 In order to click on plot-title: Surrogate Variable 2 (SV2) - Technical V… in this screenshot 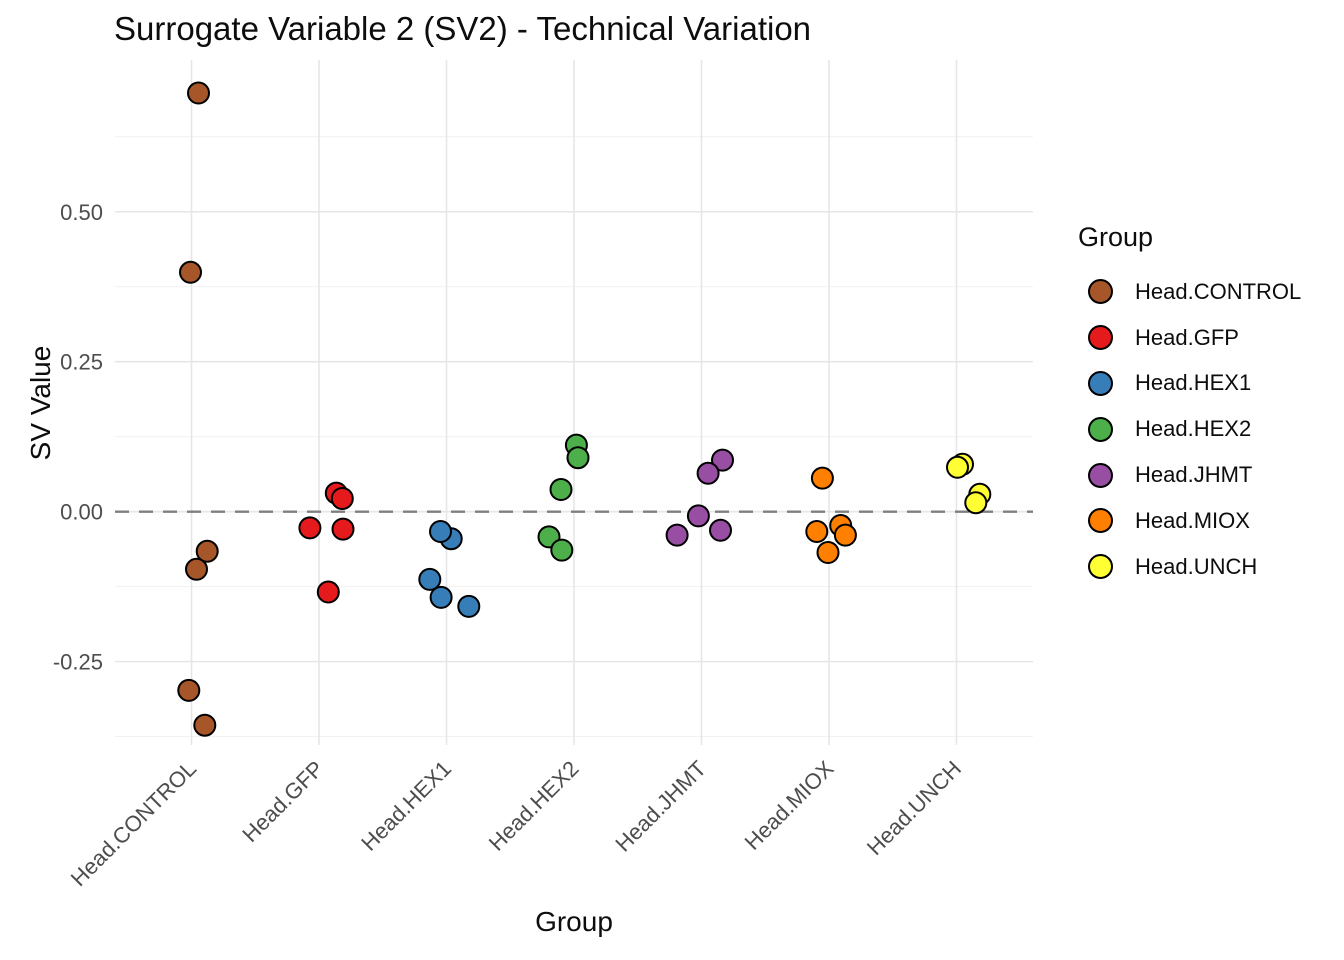, I will do `click(463, 28)`.